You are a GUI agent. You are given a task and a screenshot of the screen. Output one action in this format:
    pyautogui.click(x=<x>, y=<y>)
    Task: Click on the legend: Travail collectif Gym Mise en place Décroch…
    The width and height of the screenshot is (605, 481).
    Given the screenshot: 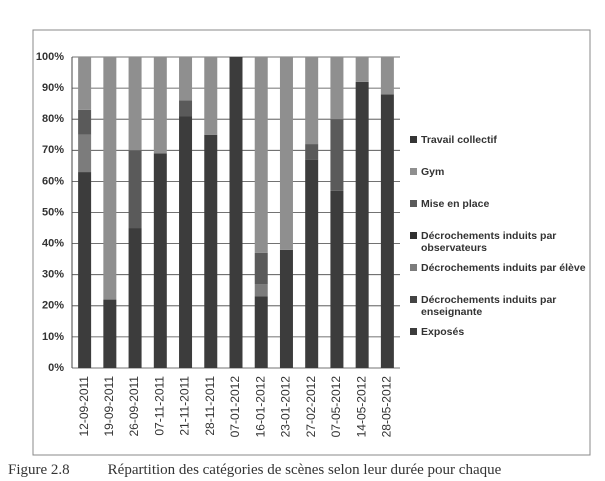 What is the action you would take?
    pyautogui.click(x=500, y=243)
    